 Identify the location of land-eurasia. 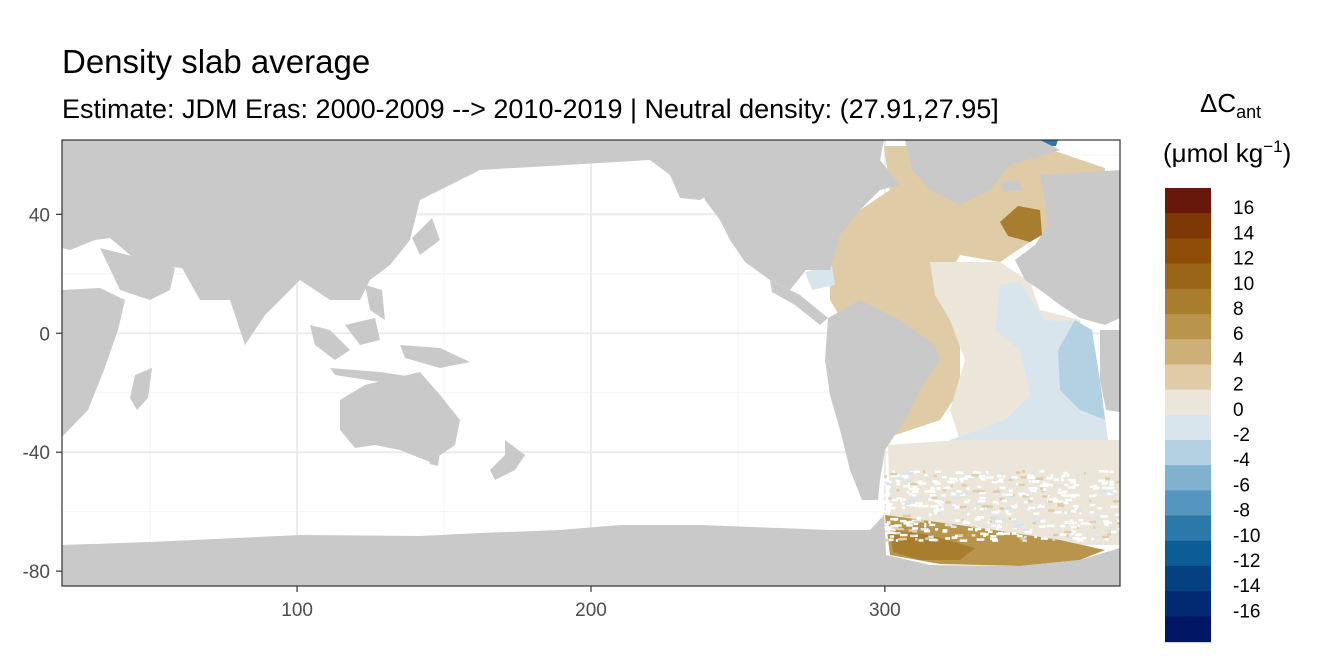
(391, 242).